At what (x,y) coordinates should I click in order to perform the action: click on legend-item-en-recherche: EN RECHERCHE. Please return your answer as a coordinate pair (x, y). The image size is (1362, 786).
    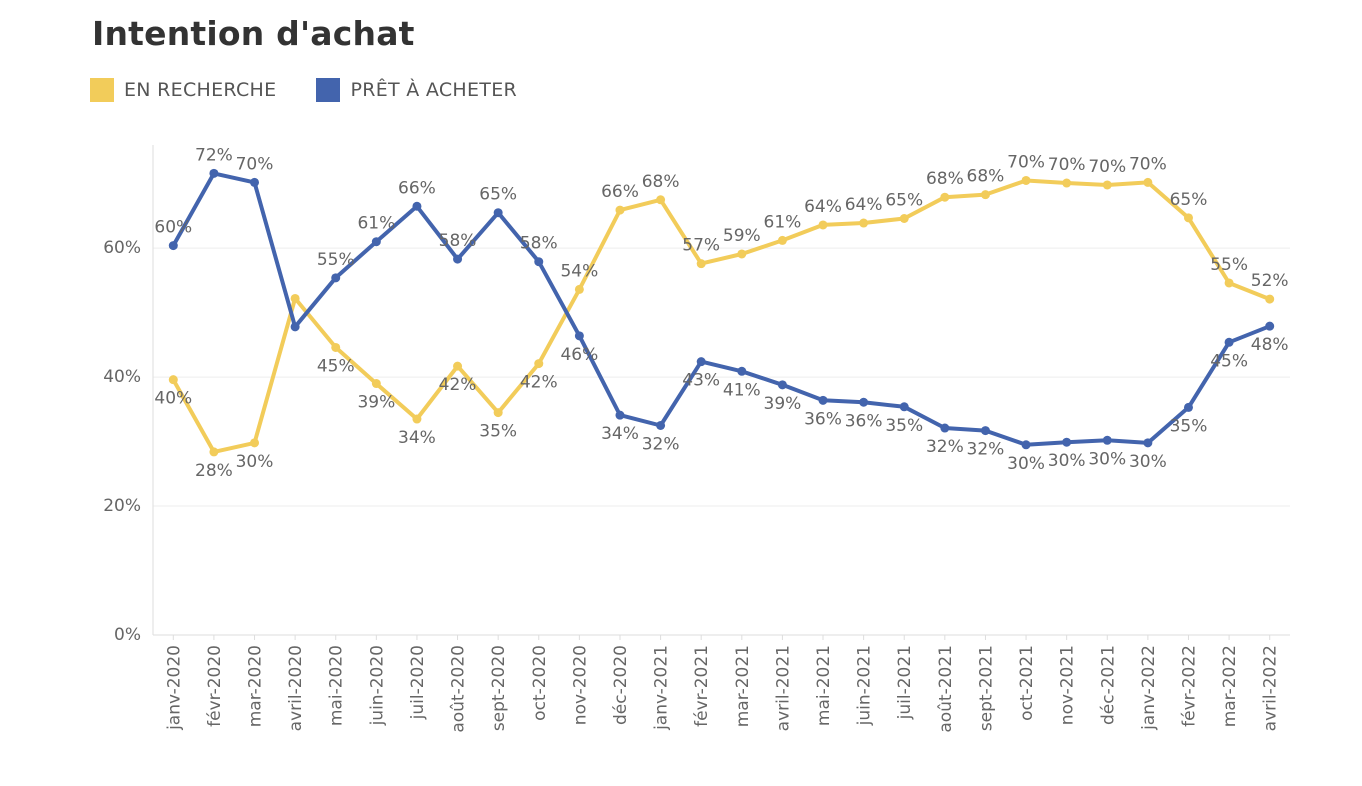
    Looking at the image, I should click on (183, 90).